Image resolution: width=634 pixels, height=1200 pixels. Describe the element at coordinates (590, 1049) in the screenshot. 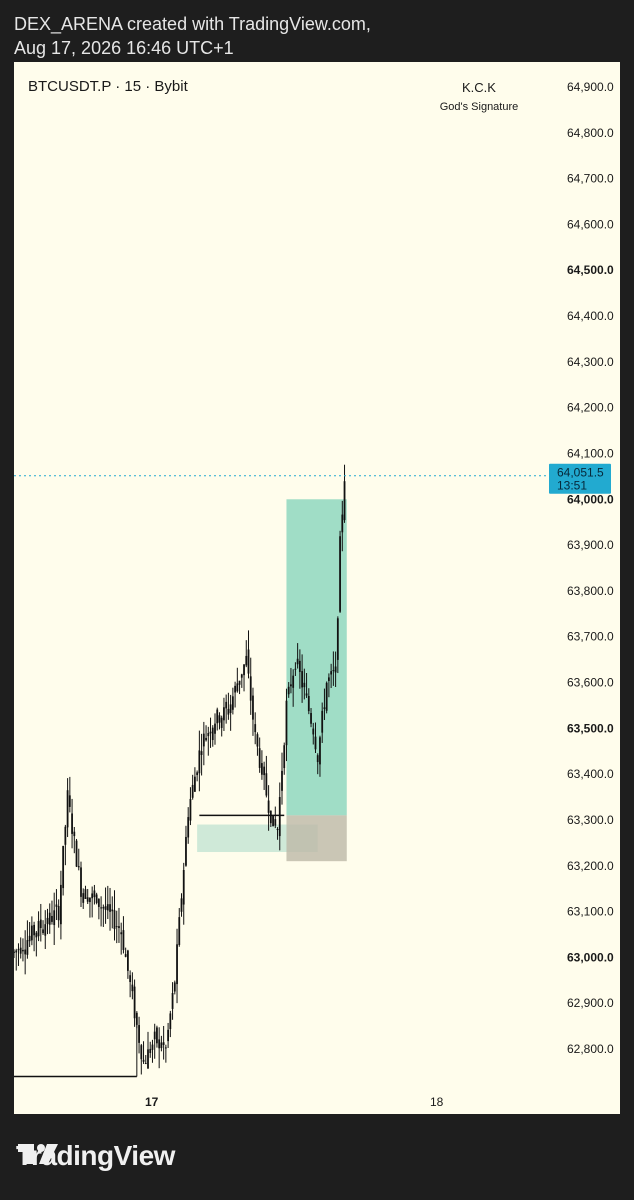

I see `price-tick-label: 62,800.0` at that location.